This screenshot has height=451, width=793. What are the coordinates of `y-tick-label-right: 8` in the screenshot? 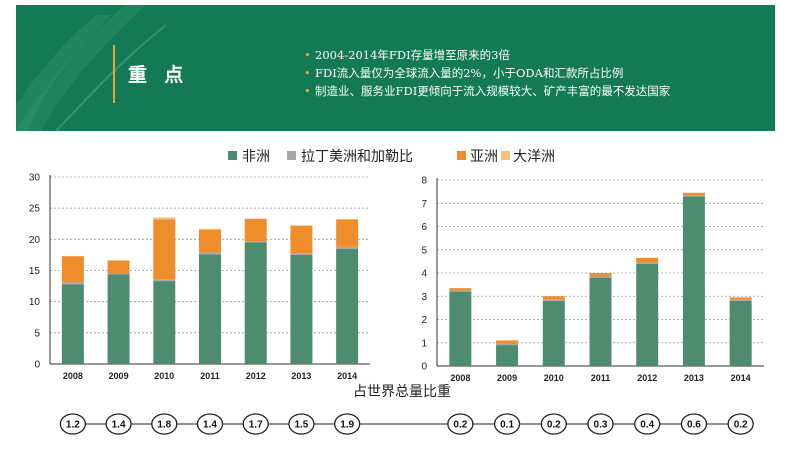 It's located at (424, 181).